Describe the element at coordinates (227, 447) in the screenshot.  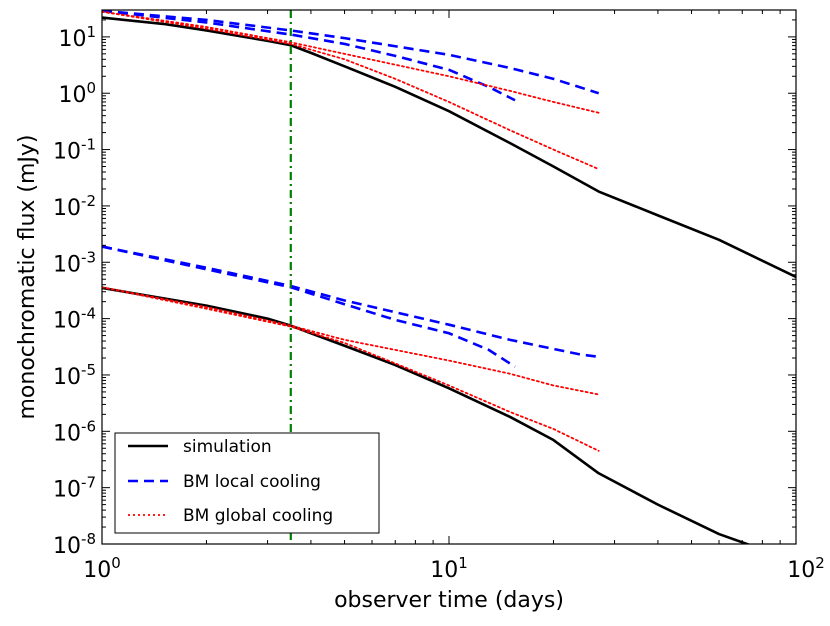
I see `legend-label-simulation: simulation` at that location.